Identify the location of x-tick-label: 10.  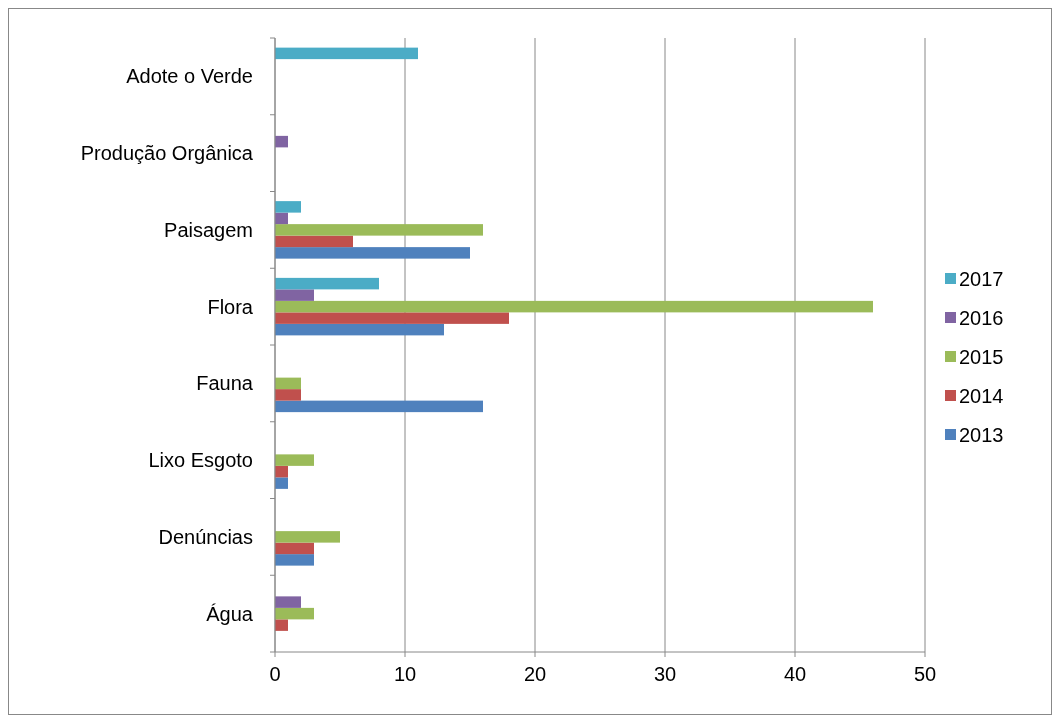
(405, 674).